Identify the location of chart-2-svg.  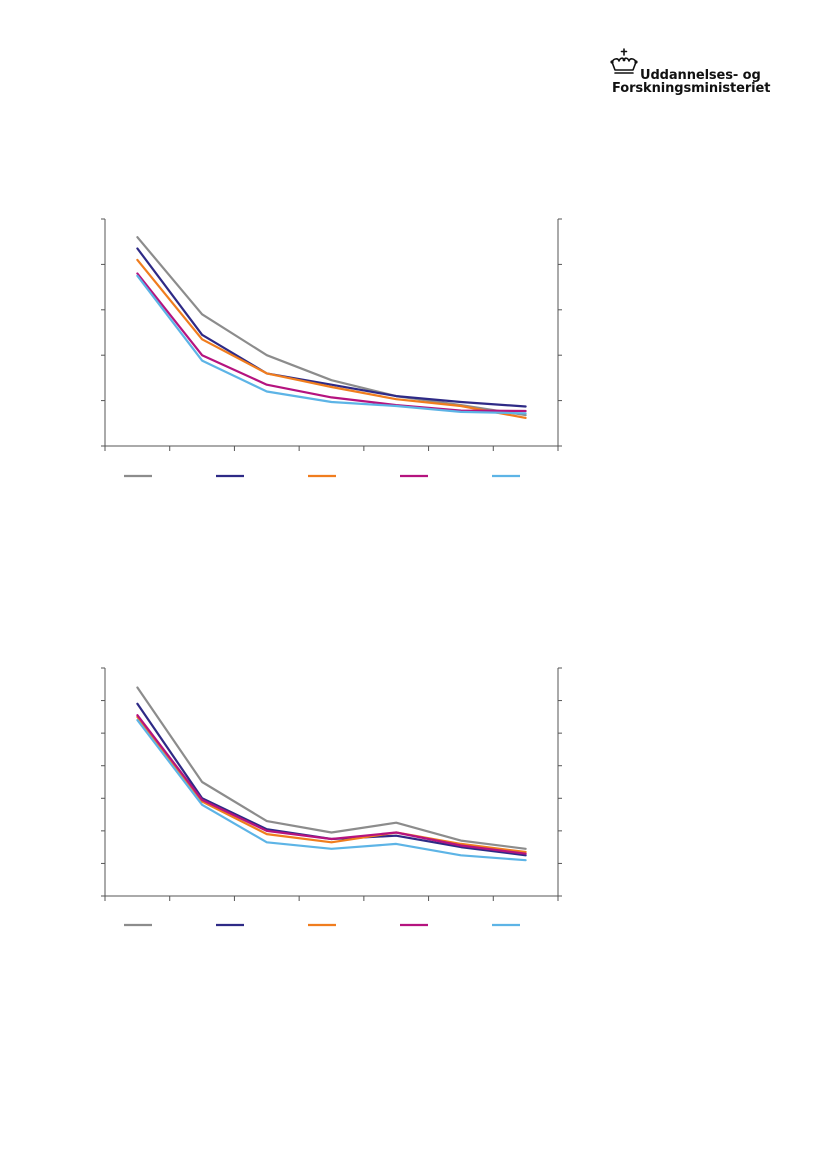
(331, 797).